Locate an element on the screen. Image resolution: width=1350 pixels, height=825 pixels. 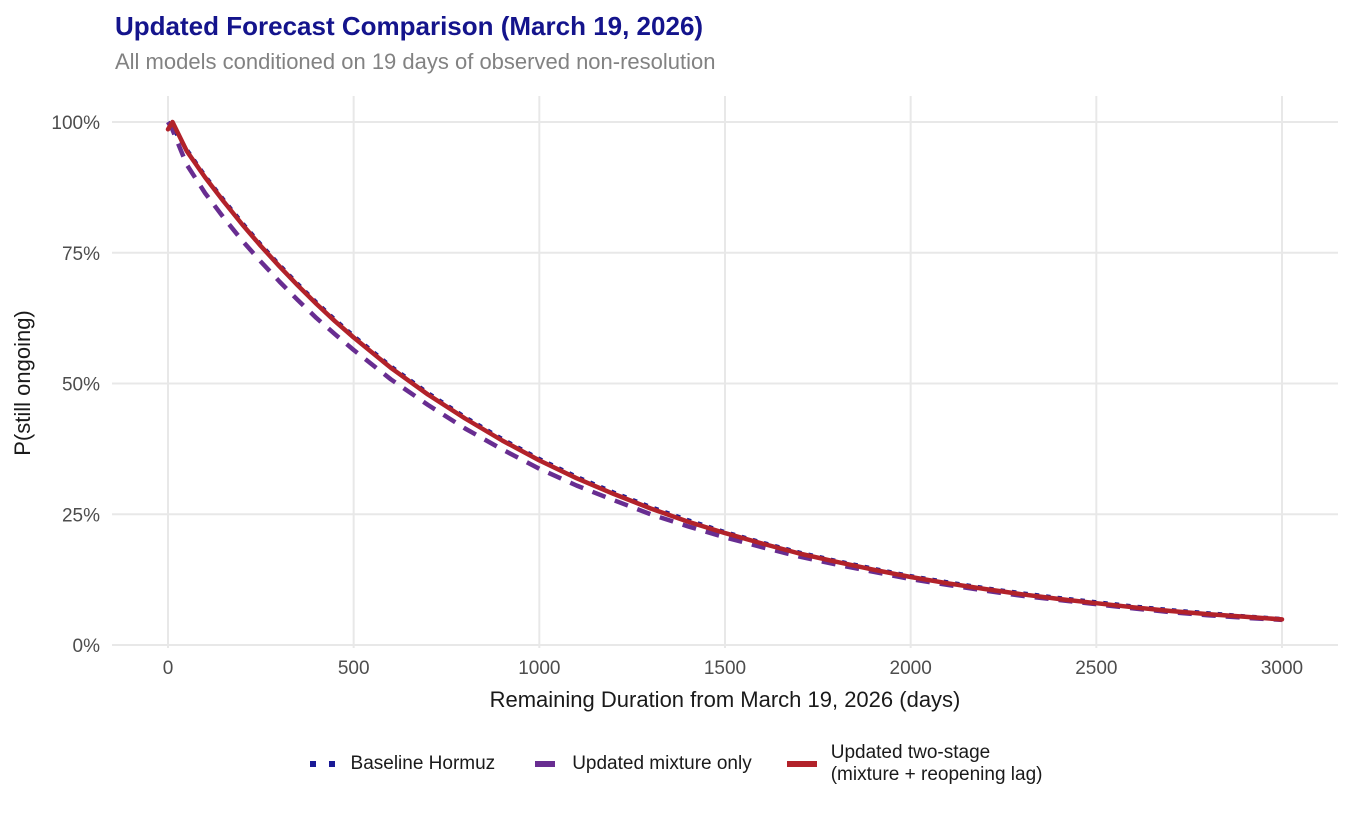
x-tick-label: 2500 is located at coordinates (1096, 668).